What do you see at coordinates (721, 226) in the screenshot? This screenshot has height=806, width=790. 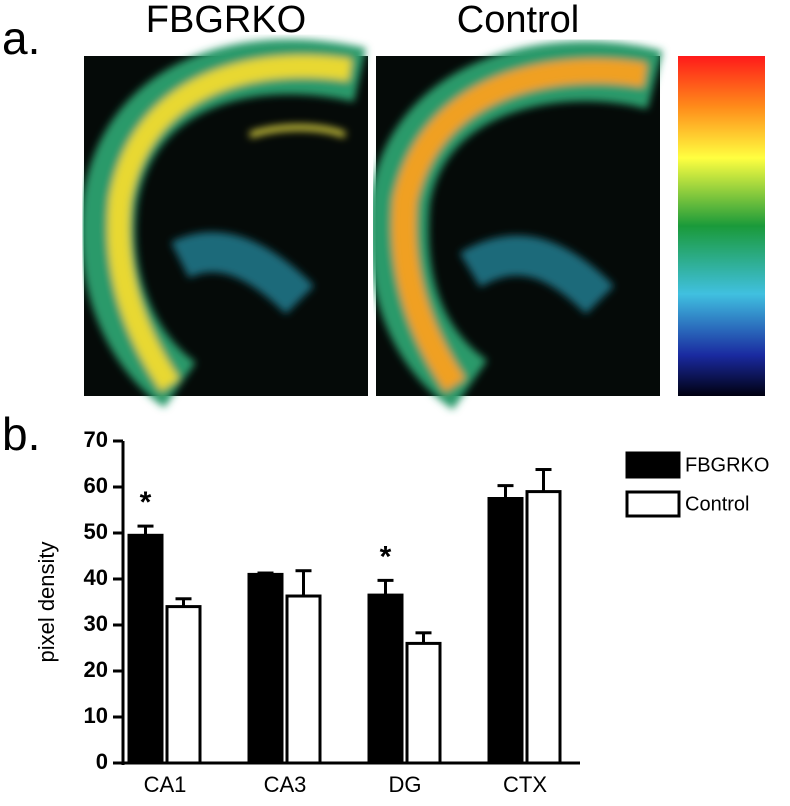 I see `color-scale` at bounding box center [721, 226].